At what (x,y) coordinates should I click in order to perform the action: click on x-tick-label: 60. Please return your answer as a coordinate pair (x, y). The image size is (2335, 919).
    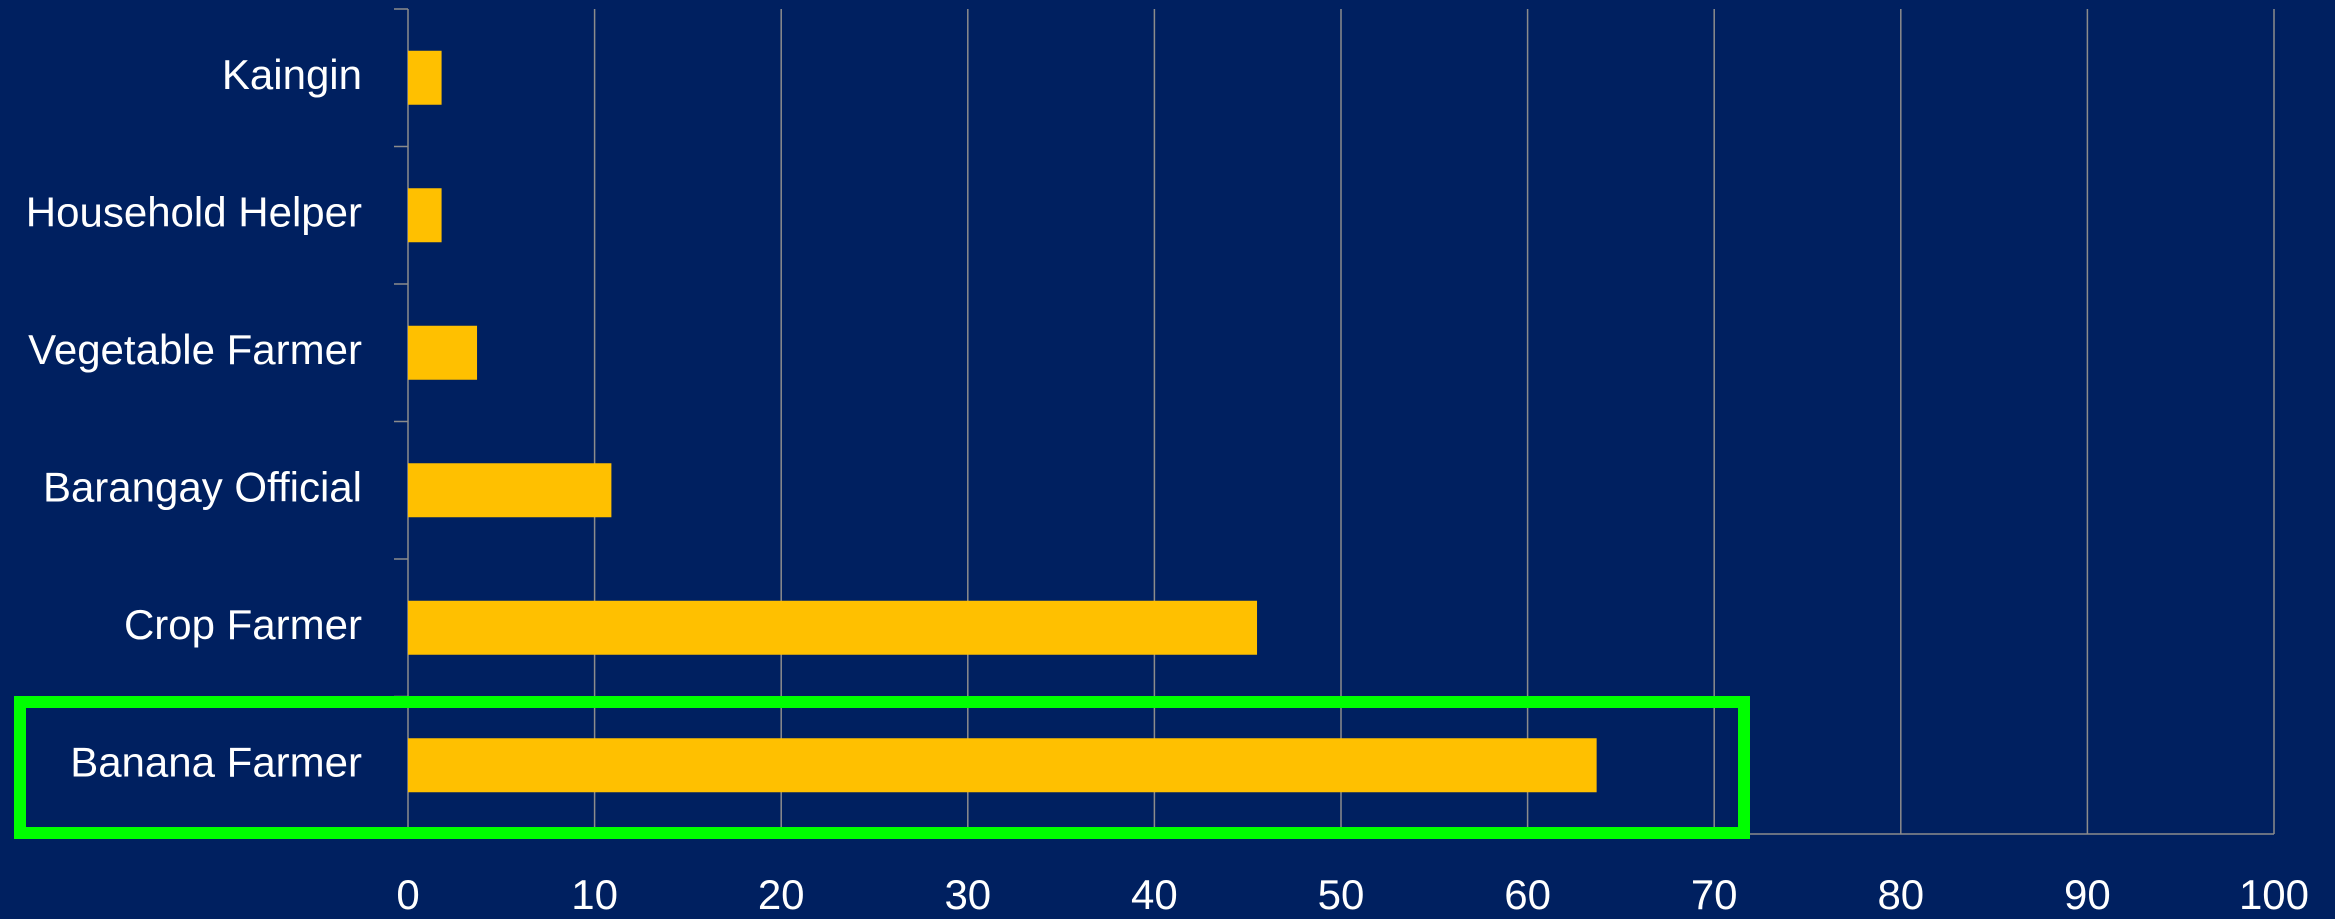
    Looking at the image, I should click on (1527, 894).